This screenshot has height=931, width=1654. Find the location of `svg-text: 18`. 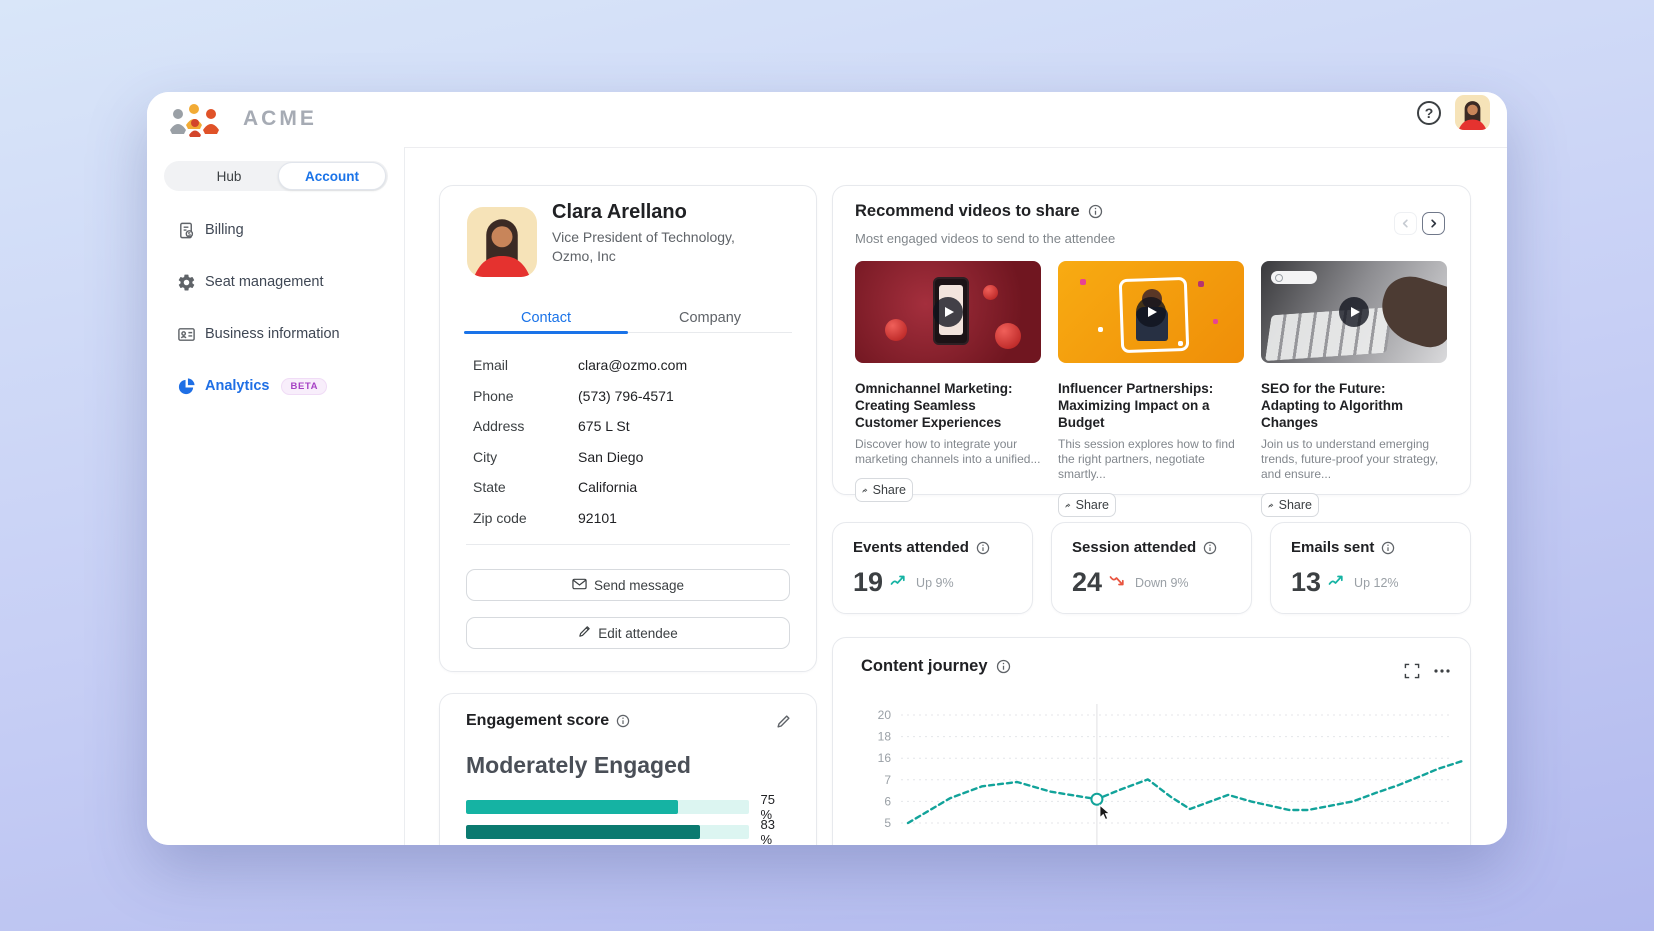

svg-text: 18 is located at coordinates (885, 737).